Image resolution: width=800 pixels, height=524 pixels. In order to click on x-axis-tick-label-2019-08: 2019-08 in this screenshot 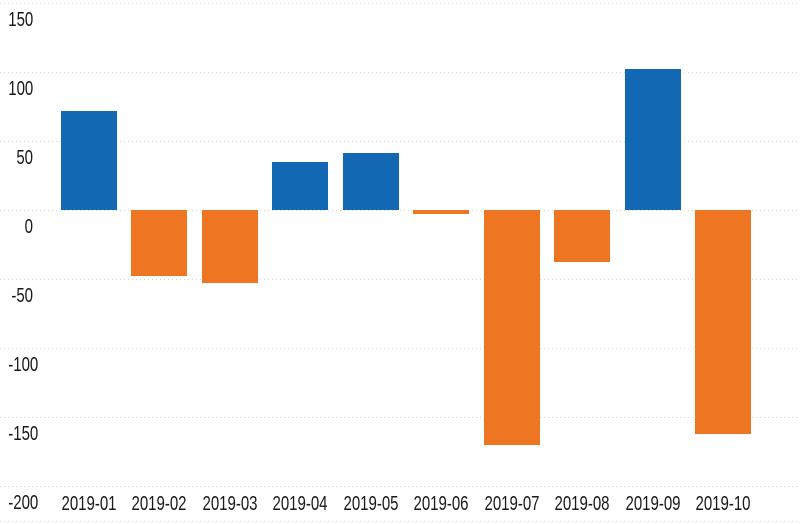, I will do `click(582, 504)`.